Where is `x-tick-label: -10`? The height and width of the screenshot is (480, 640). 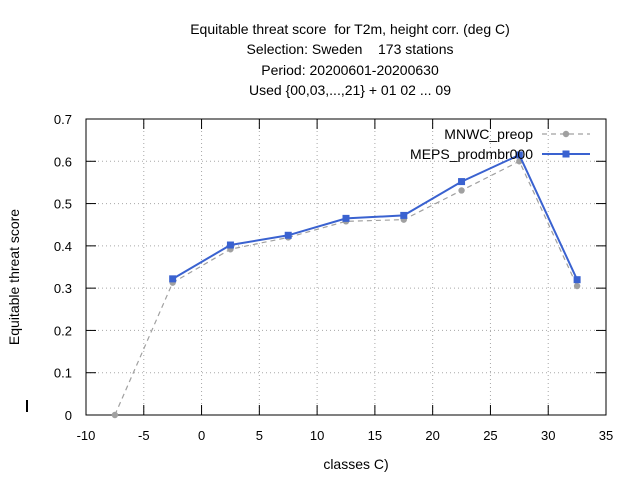 x-tick-label: -10 is located at coordinates (86, 435).